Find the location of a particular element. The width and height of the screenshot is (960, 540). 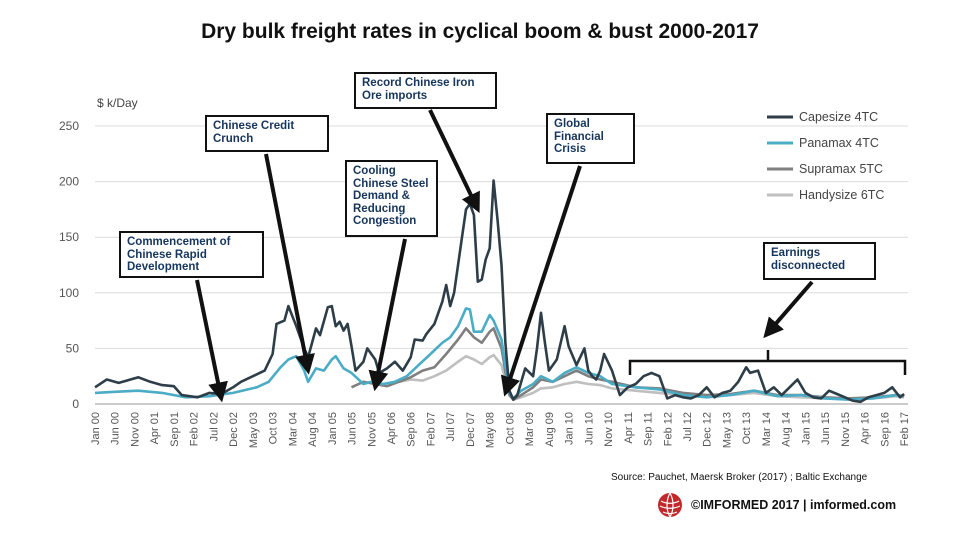

series-line-panamax-4tc is located at coordinates (499, 354).